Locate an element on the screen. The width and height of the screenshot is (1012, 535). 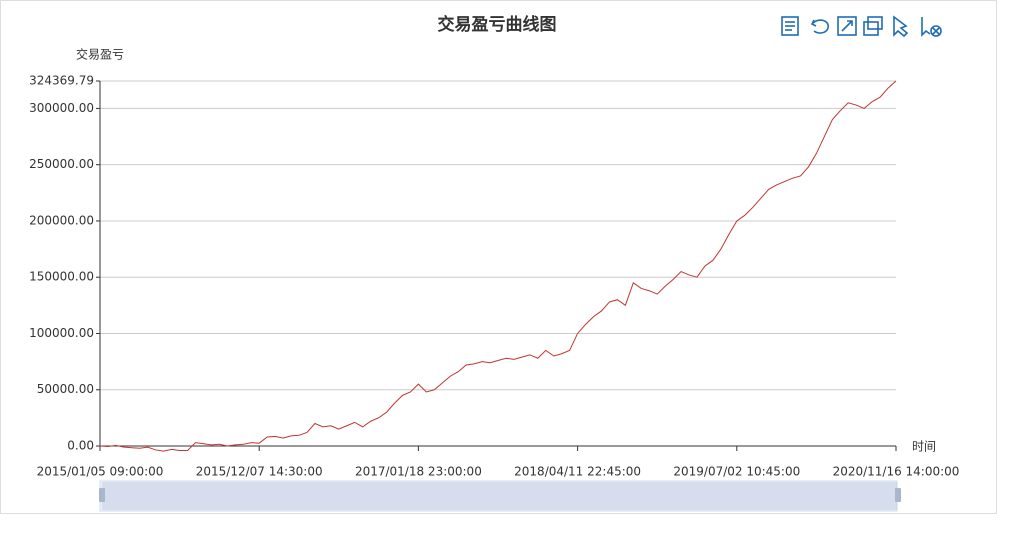
y-tick-label: 250000.00 is located at coordinates (61, 164).